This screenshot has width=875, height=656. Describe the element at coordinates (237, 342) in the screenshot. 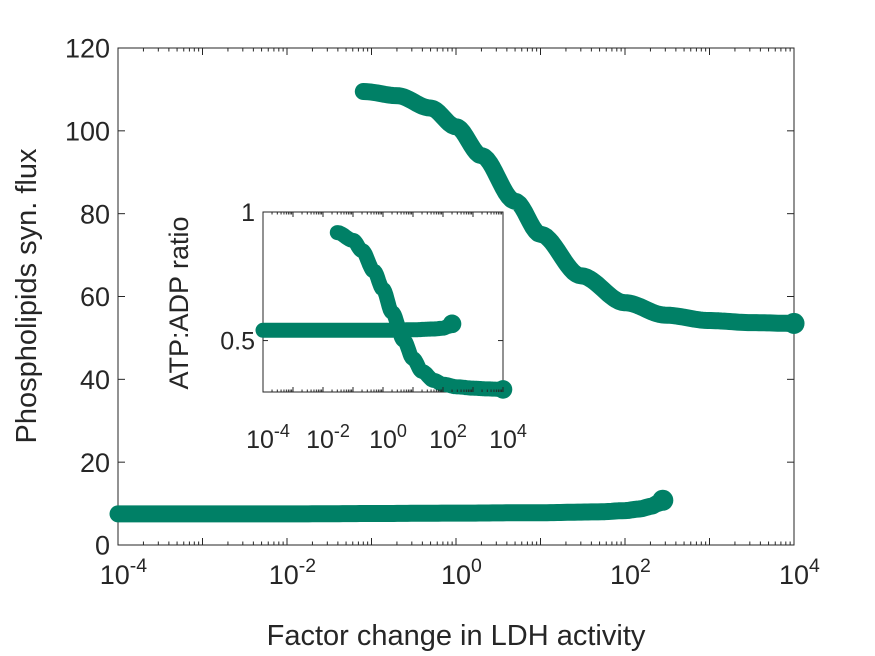

I see `inset-y-tick-label: 0.5` at that location.